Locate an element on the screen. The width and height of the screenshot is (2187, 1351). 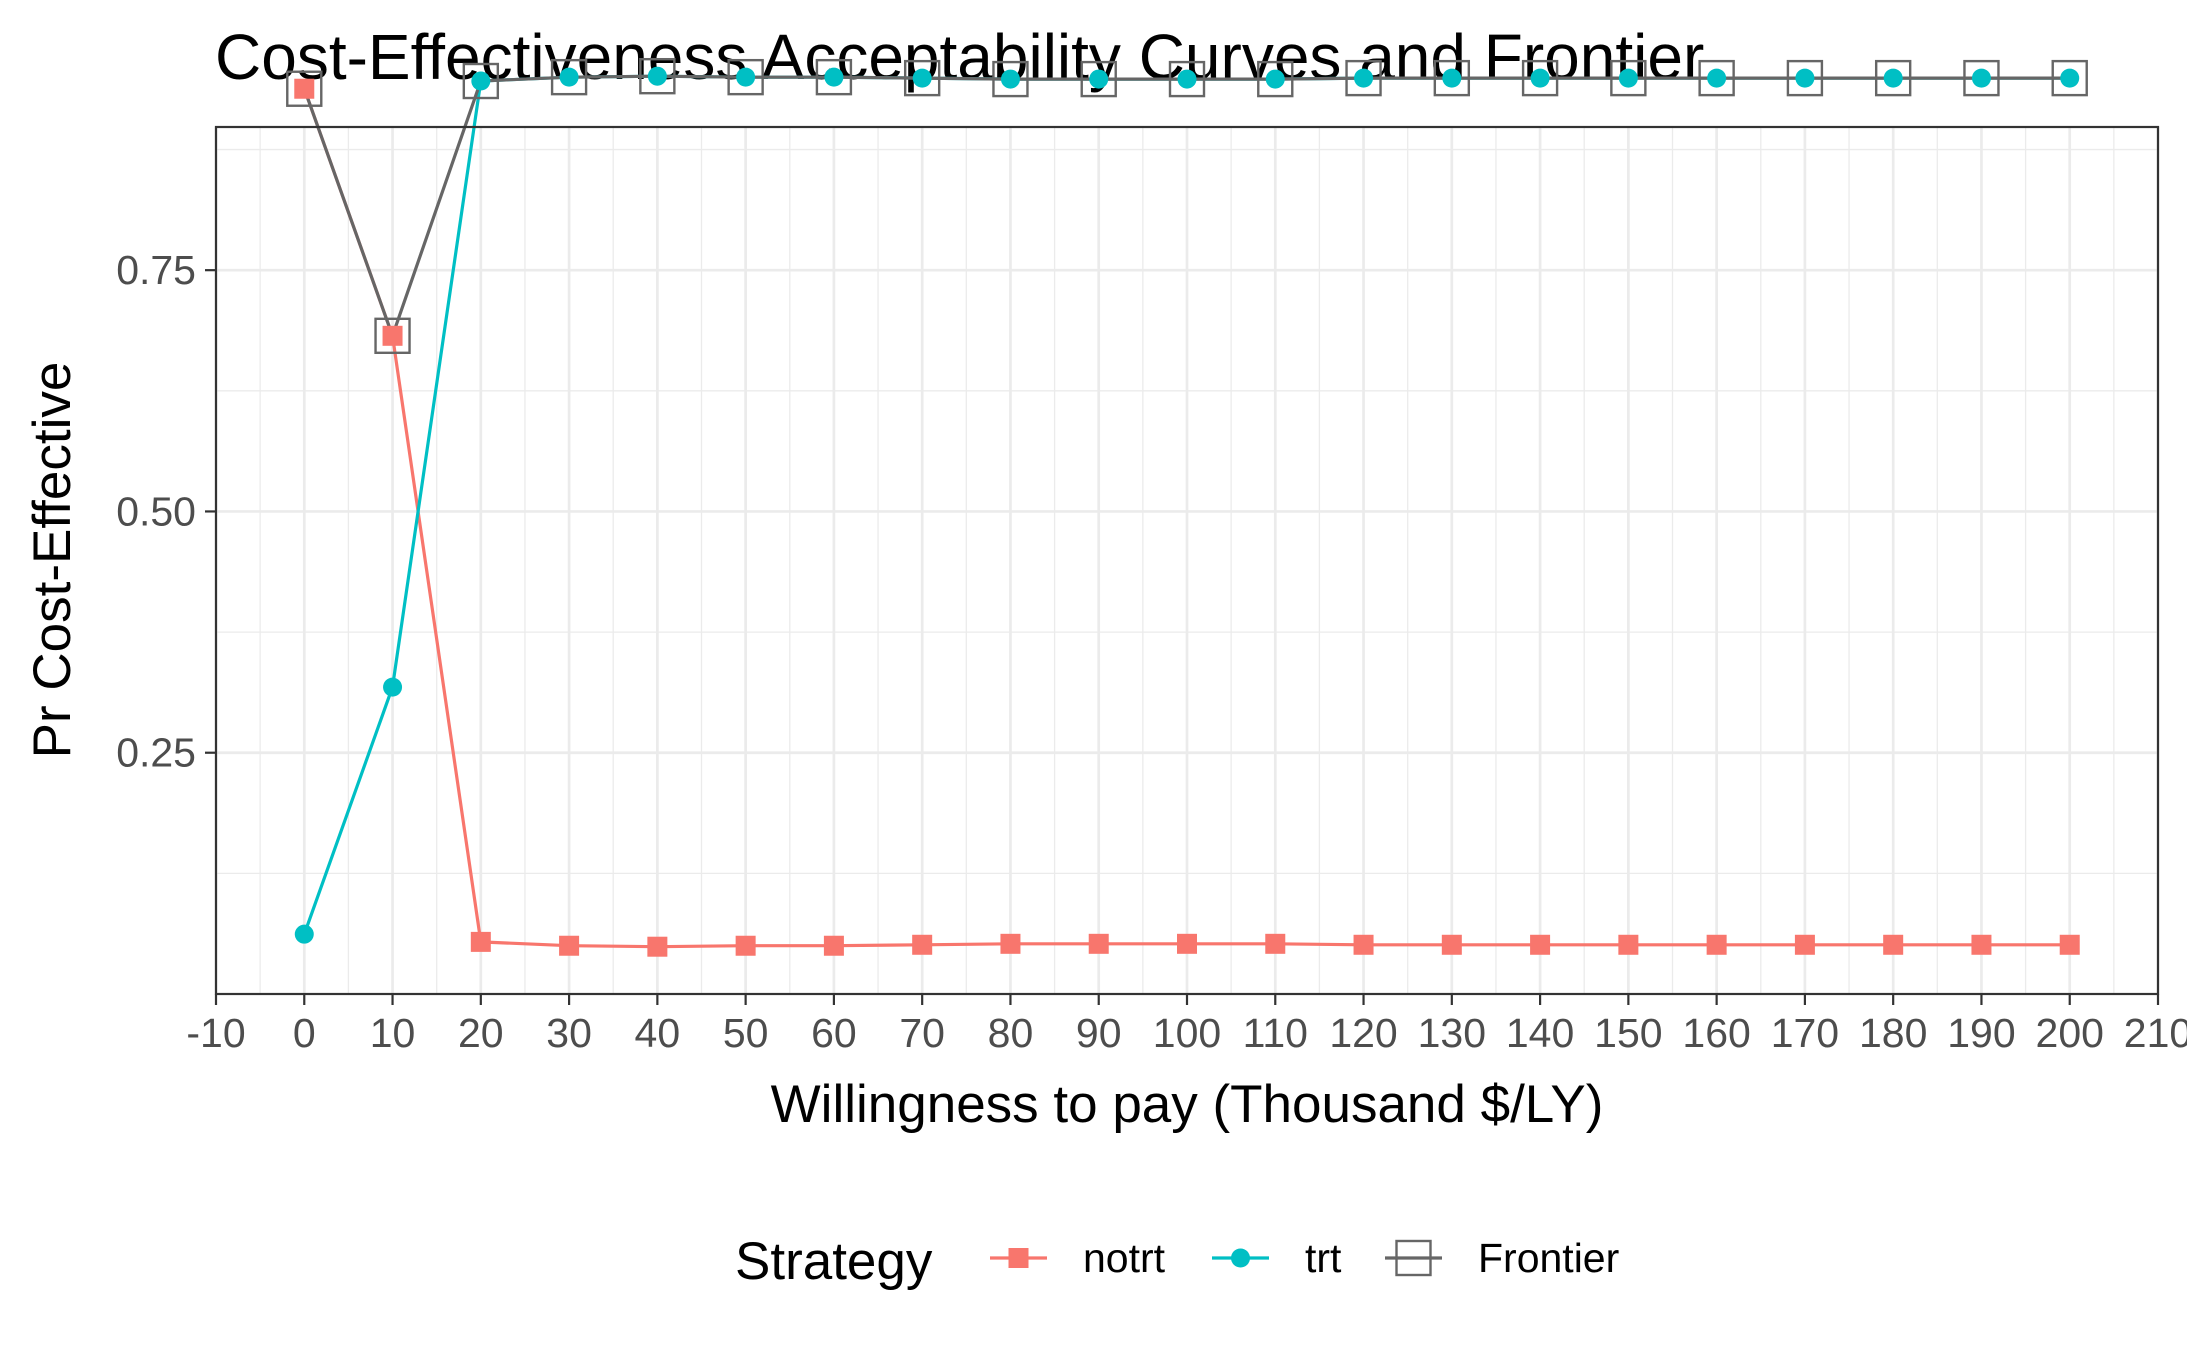
legend-label-notrt: notrt is located at coordinates (1124, 1258).